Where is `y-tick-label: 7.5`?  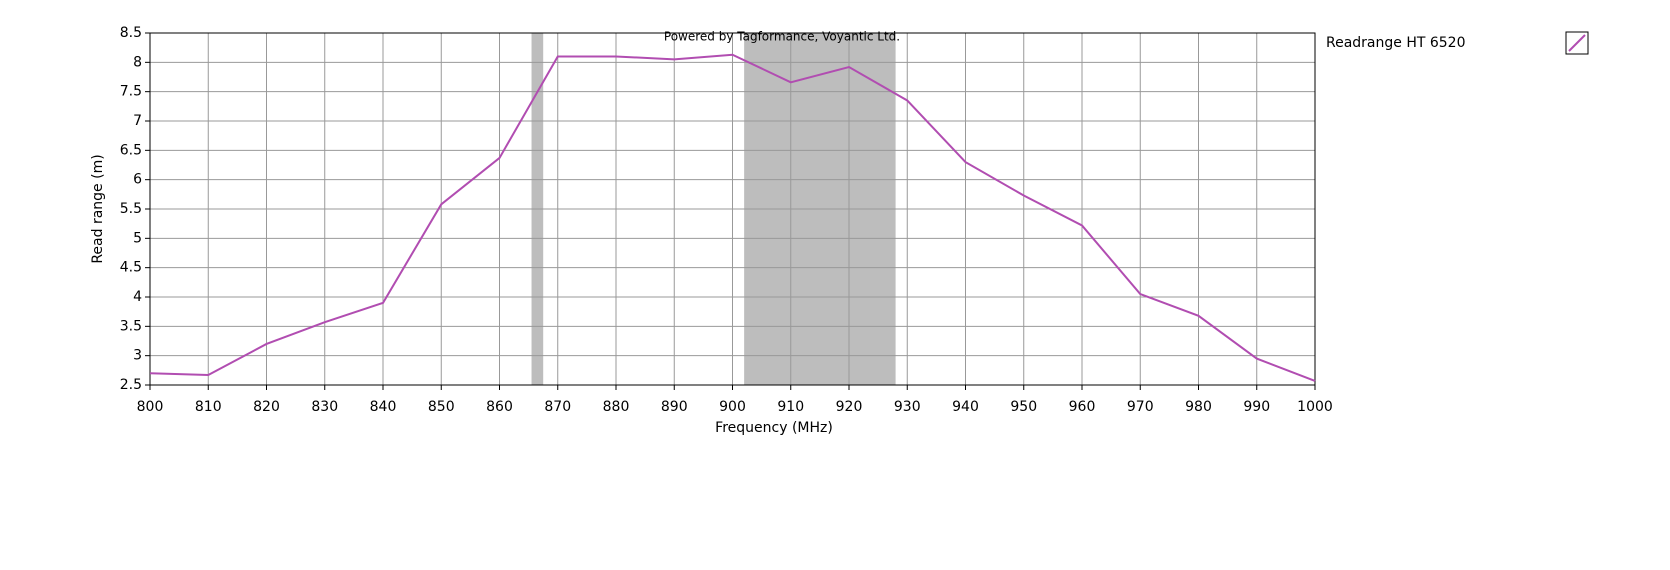
y-tick-label: 7.5 is located at coordinates (131, 92).